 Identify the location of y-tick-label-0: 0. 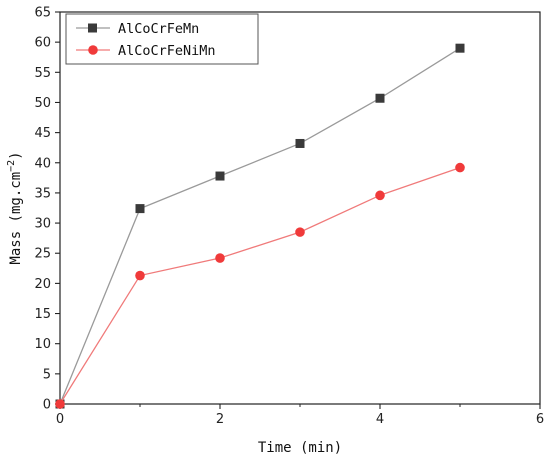
(47, 405).